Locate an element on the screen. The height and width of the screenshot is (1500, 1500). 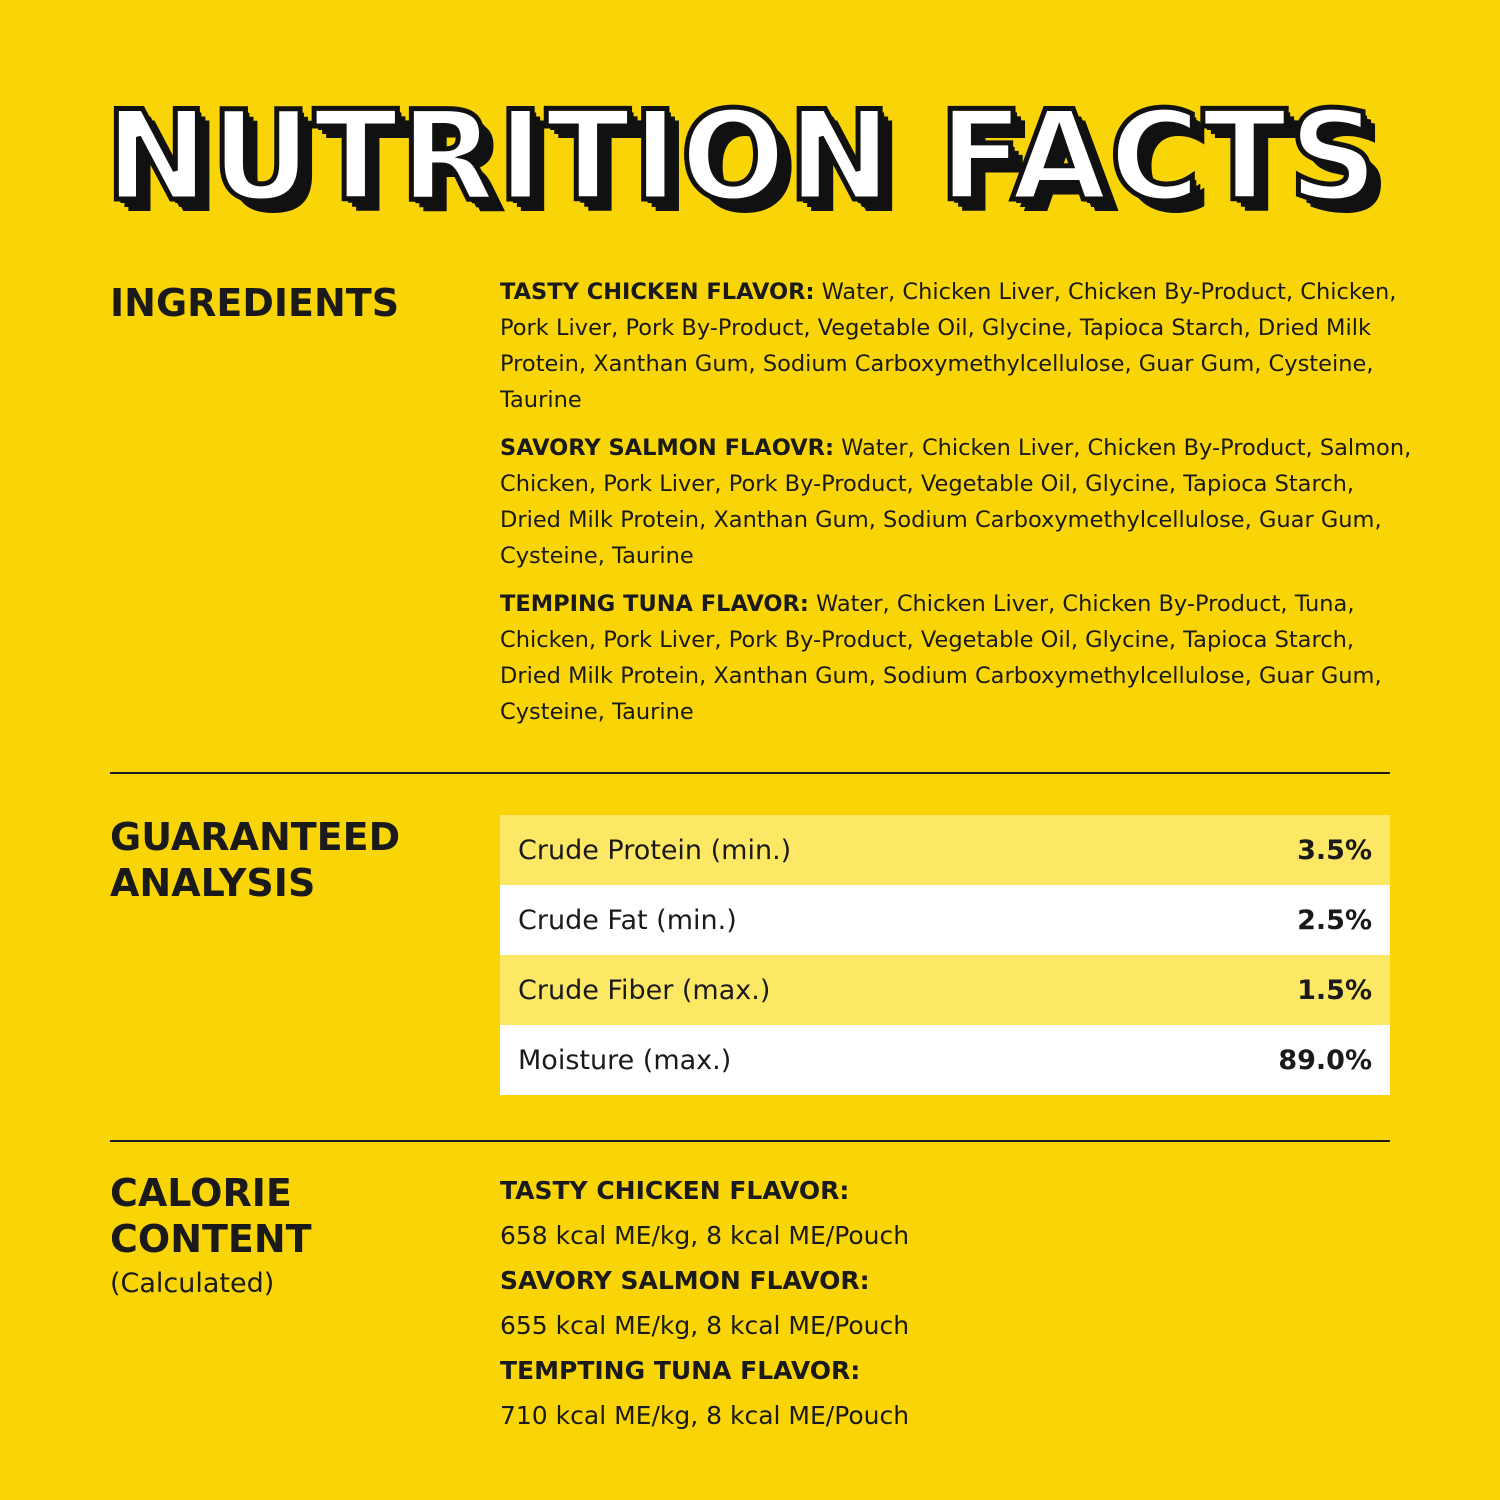
calorie-note: (Calculated) is located at coordinates (192, 1283).